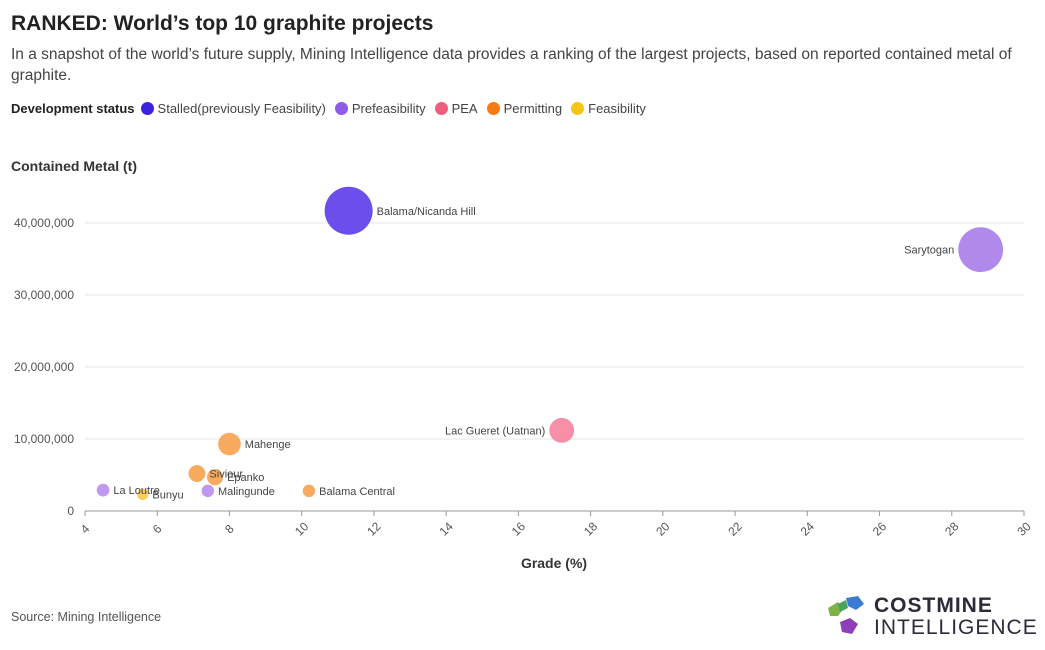  Describe the element at coordinates (268, 445) in the screenshot. I see `point-label: Mahenge` at that location.